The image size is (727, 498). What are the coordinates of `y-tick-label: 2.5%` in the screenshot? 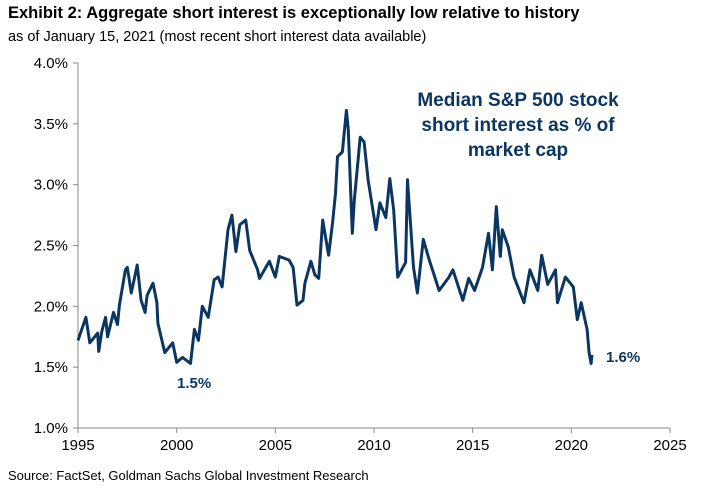 It's located at (51, 246).